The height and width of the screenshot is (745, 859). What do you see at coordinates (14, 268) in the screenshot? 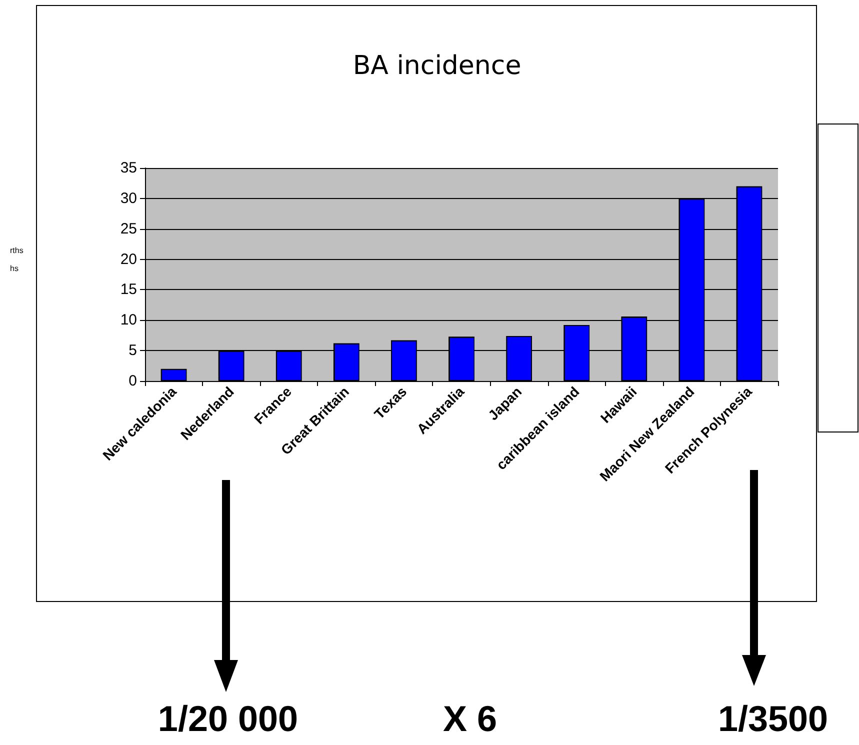
I see `text: hs` at bounding box center [14, 268].